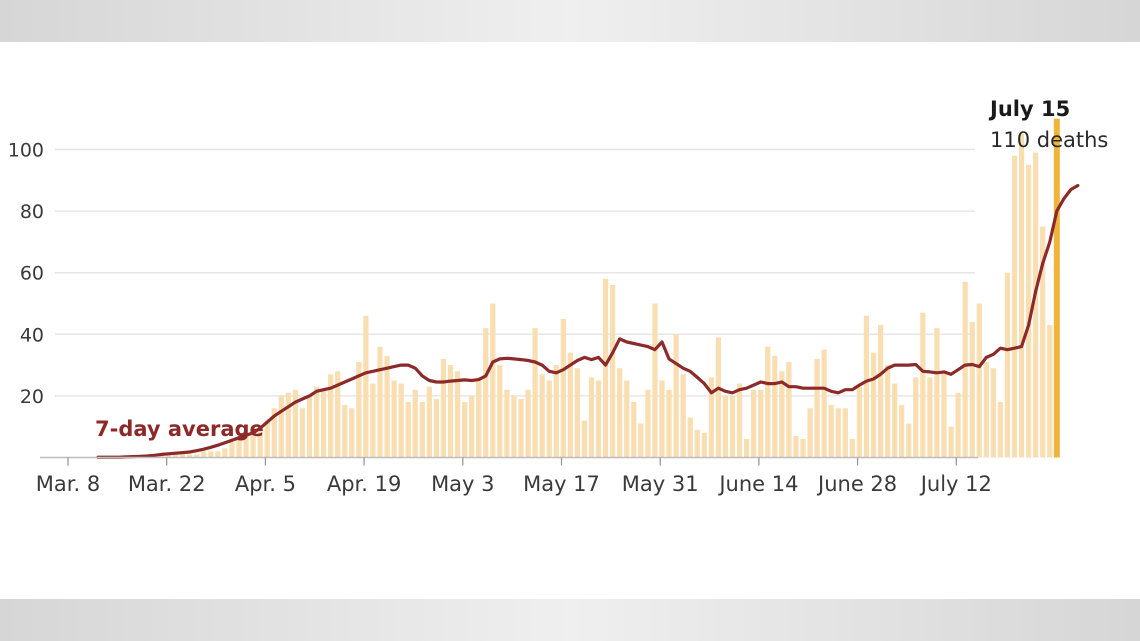 This screenshot has width=1140, height=641. I want to click on x-tick-label: June 28, so click(856, 484).